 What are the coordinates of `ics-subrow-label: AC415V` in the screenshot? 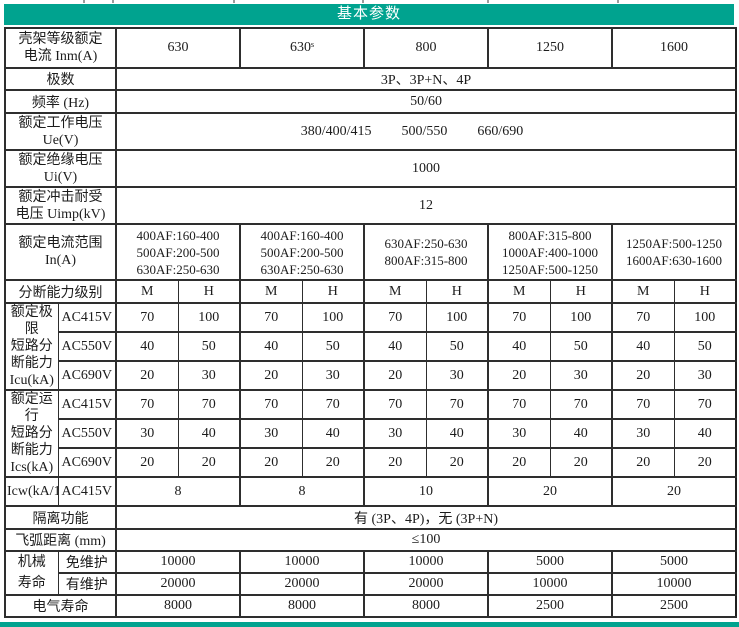 It's located at (87, 404).